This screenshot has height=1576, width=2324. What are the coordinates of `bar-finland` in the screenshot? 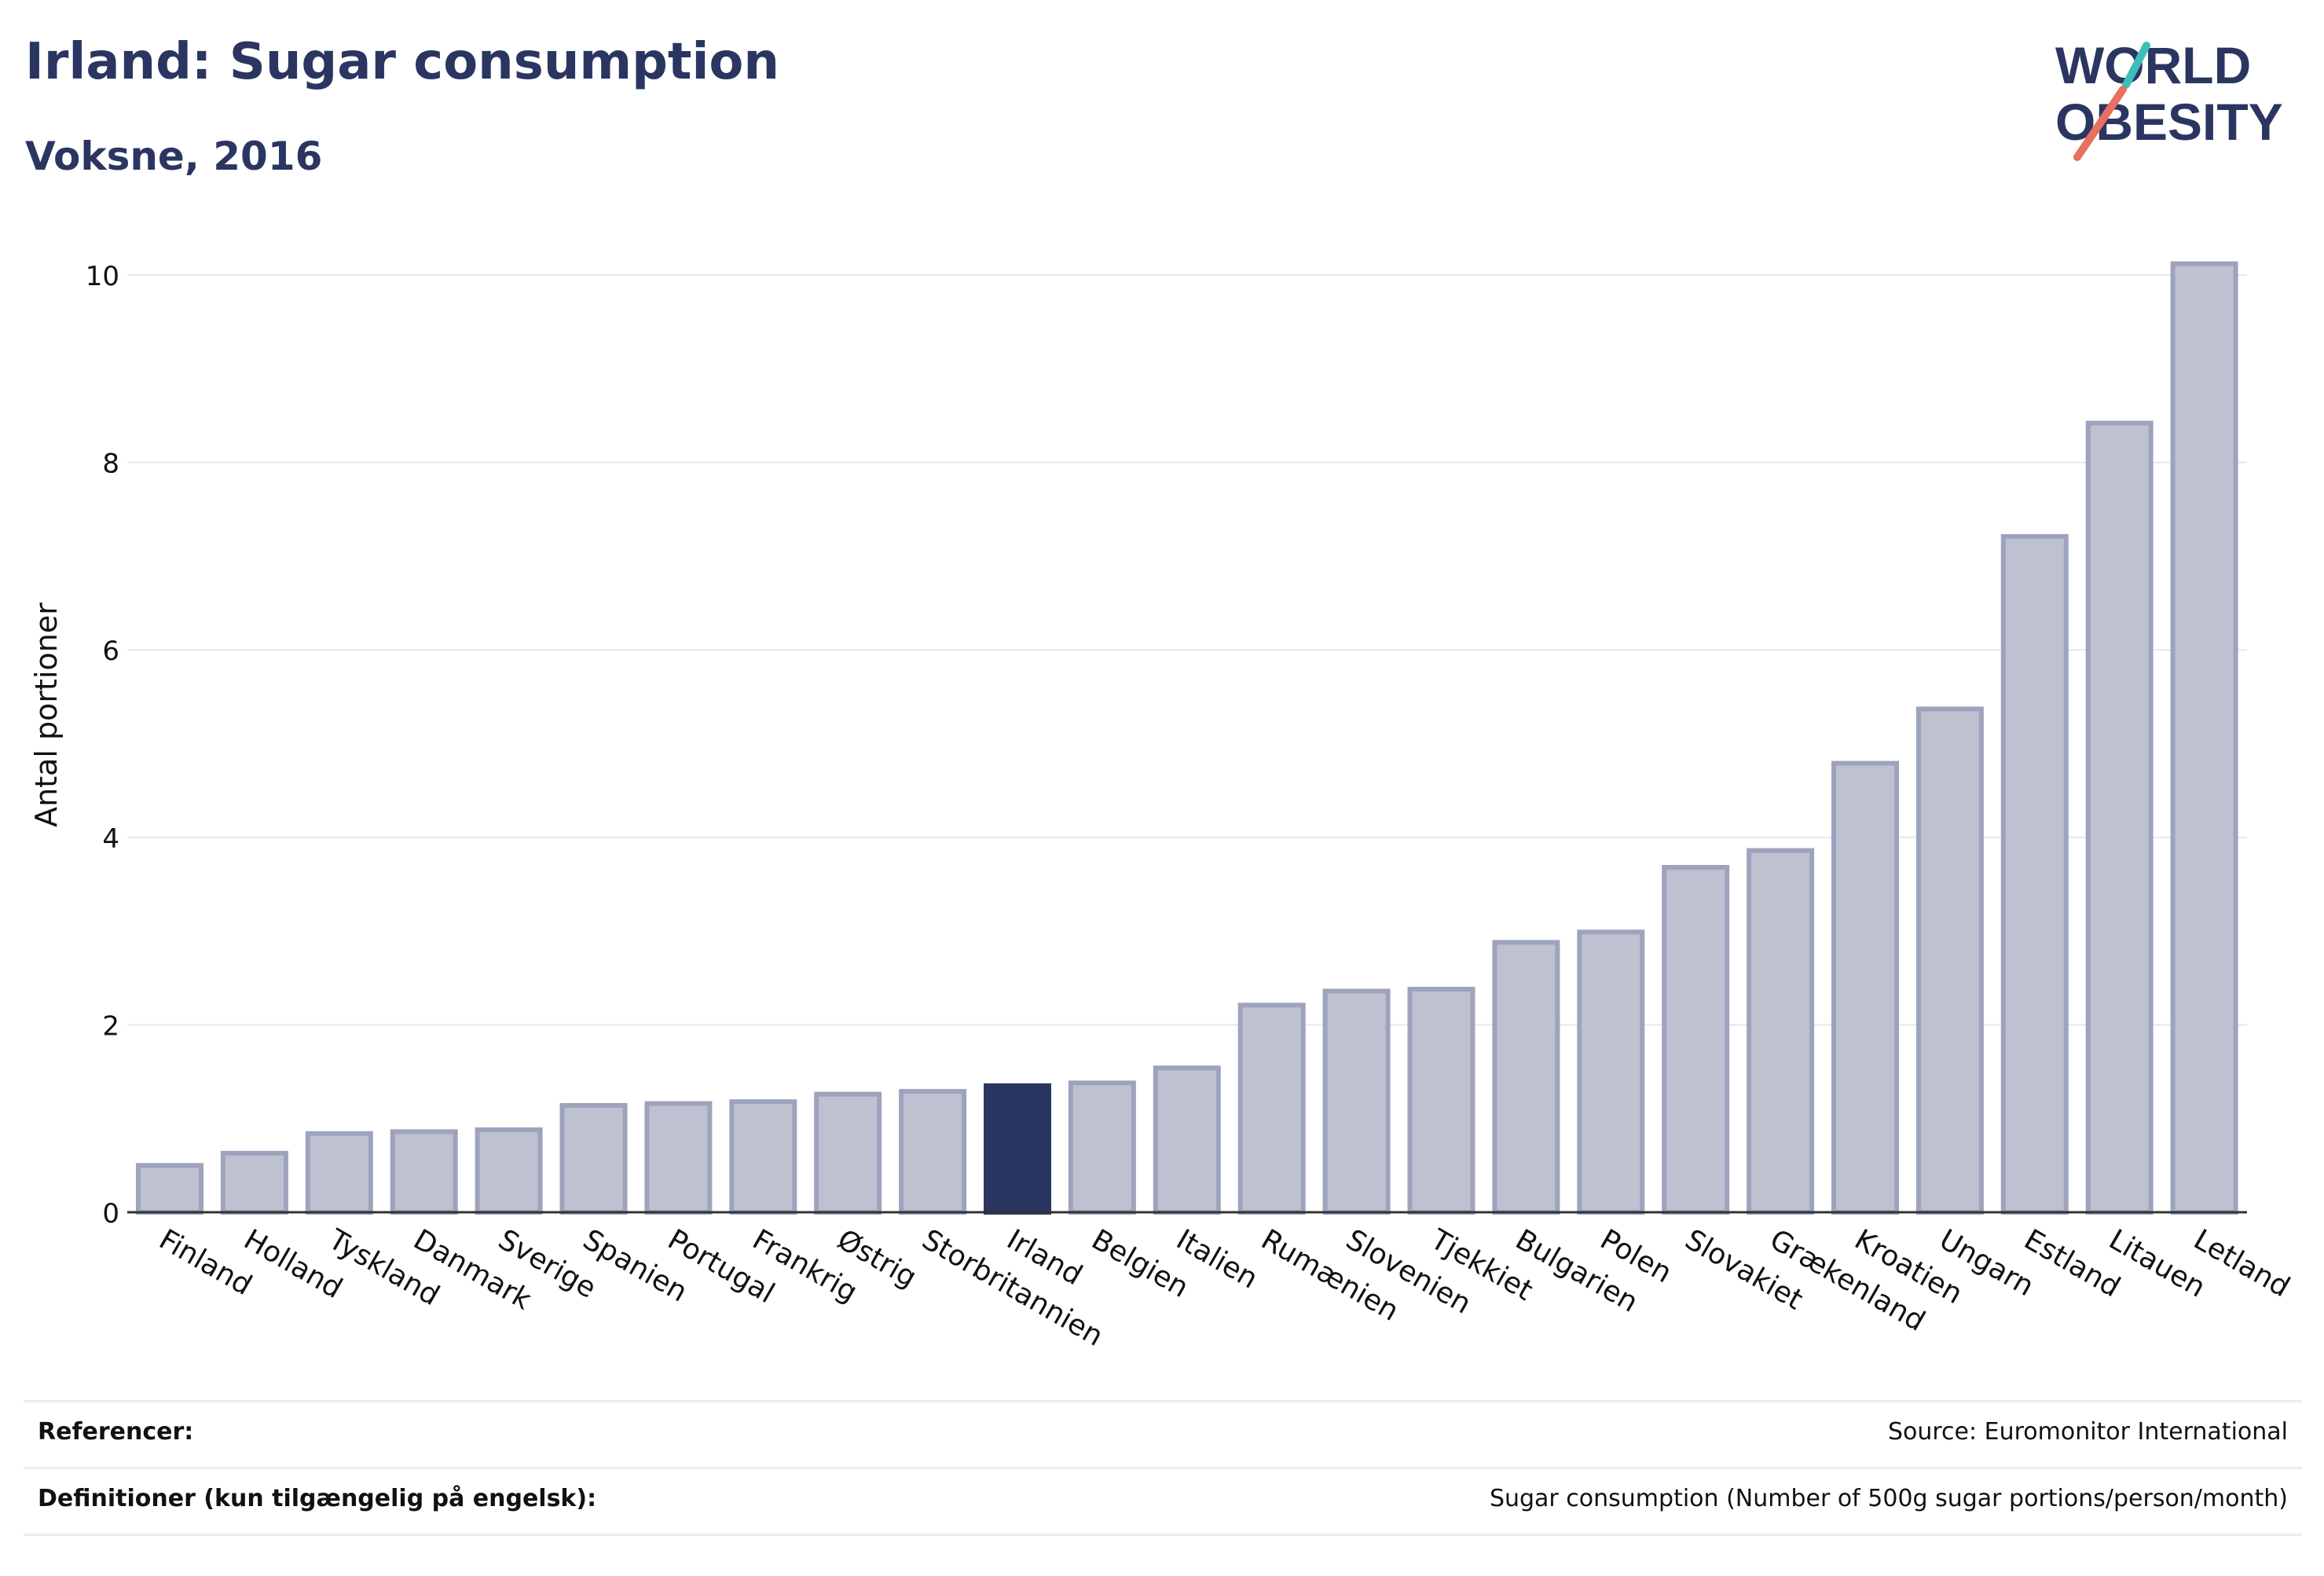 It's located at (169, 1189).